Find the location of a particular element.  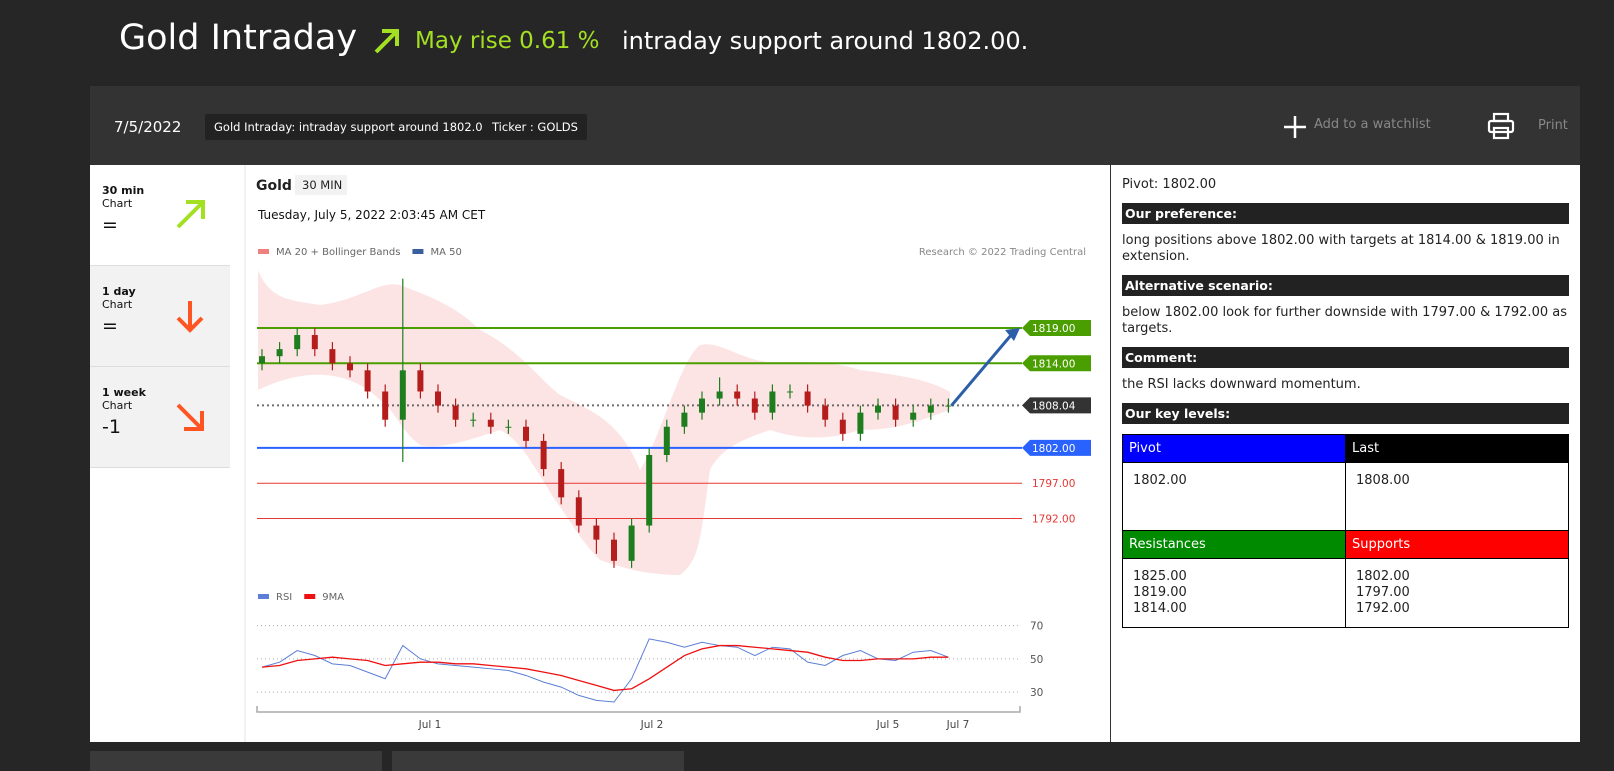

table-cell: 1802.00 is located at coordinates (1234, 496).